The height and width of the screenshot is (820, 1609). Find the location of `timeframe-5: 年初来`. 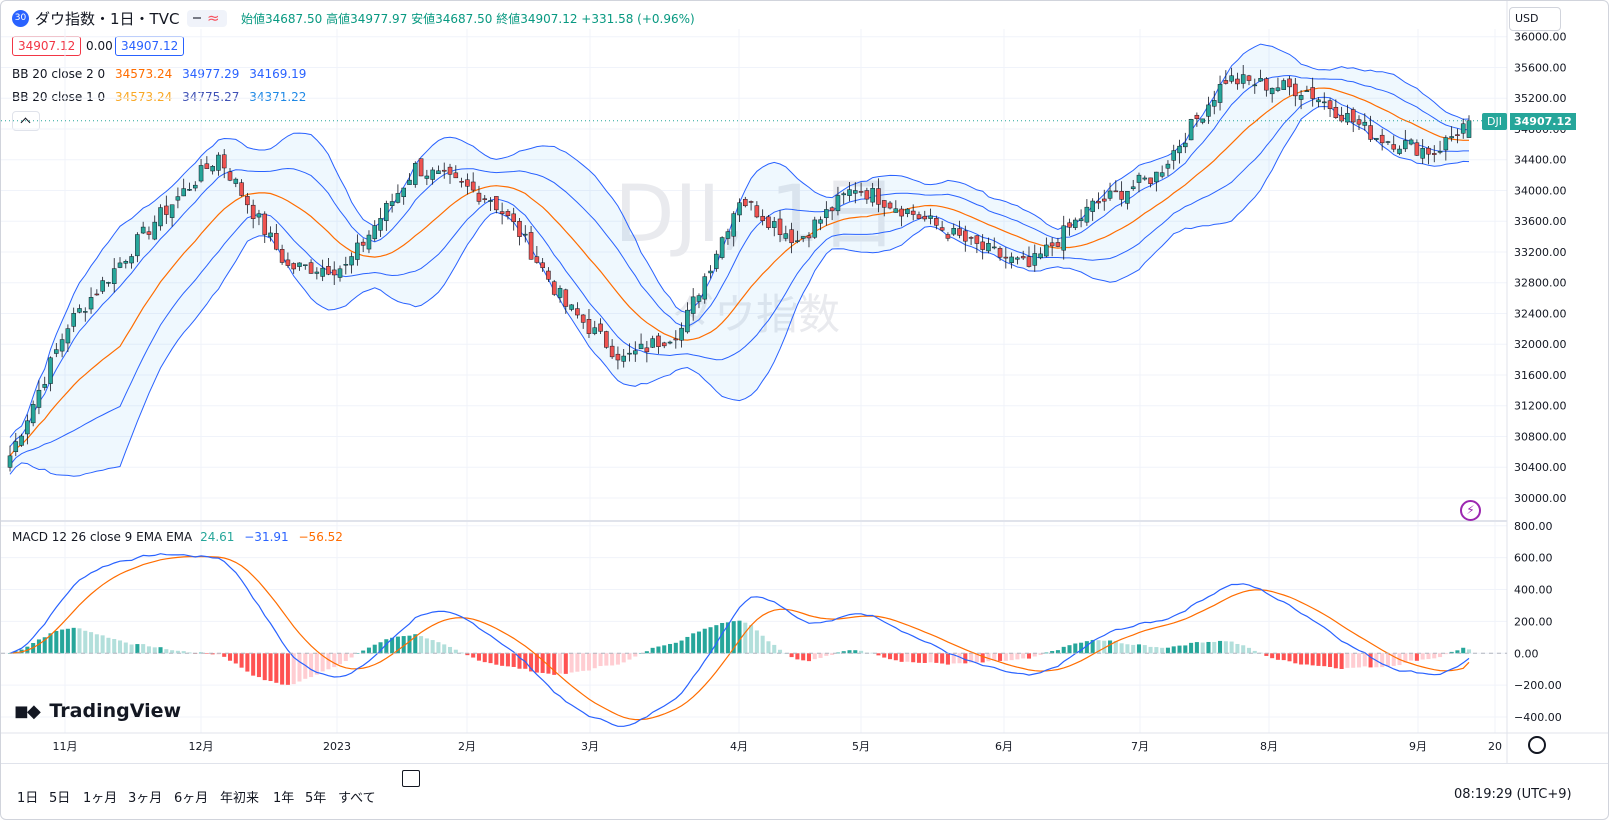

timeframe-5: 年初来 is located at coordinates (240, 798).